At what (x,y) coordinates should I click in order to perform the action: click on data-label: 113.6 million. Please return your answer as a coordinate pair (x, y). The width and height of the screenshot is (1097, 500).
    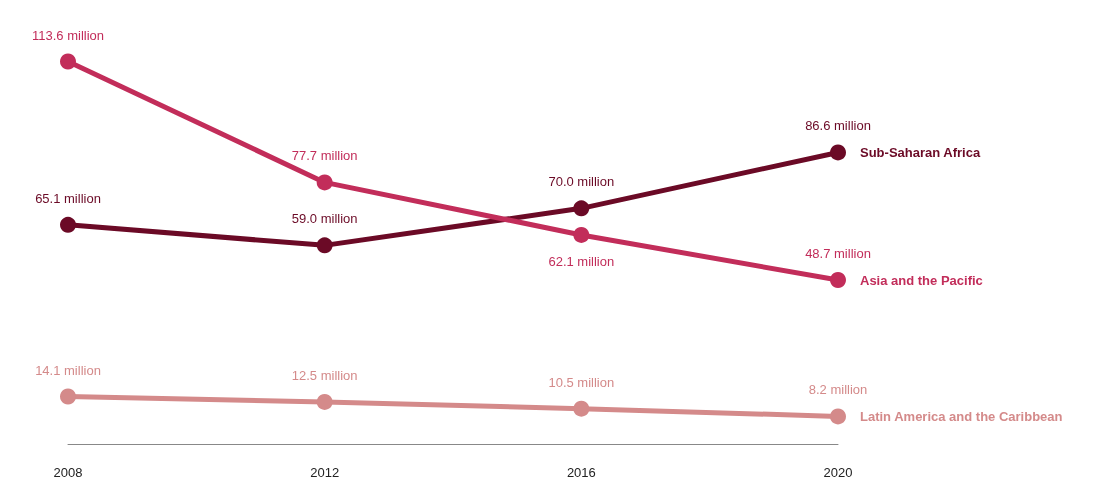
    Looking at the image, I should click on (68, 35).